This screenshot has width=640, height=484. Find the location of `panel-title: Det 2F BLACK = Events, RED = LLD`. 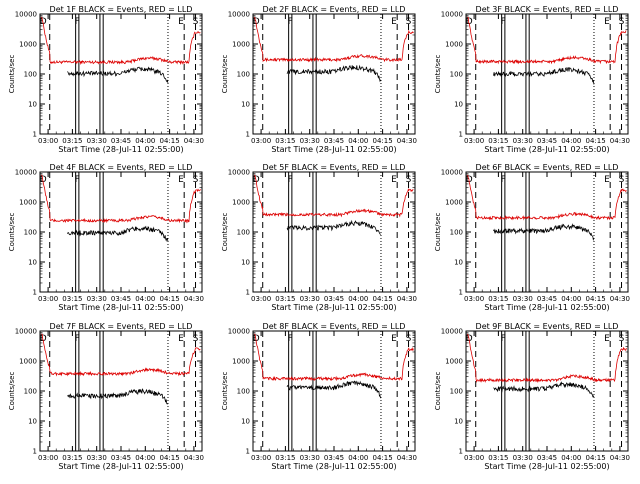

panel-title: Det 2F BLACK = Events, RED = LLD is located at coordinates (334, 9).